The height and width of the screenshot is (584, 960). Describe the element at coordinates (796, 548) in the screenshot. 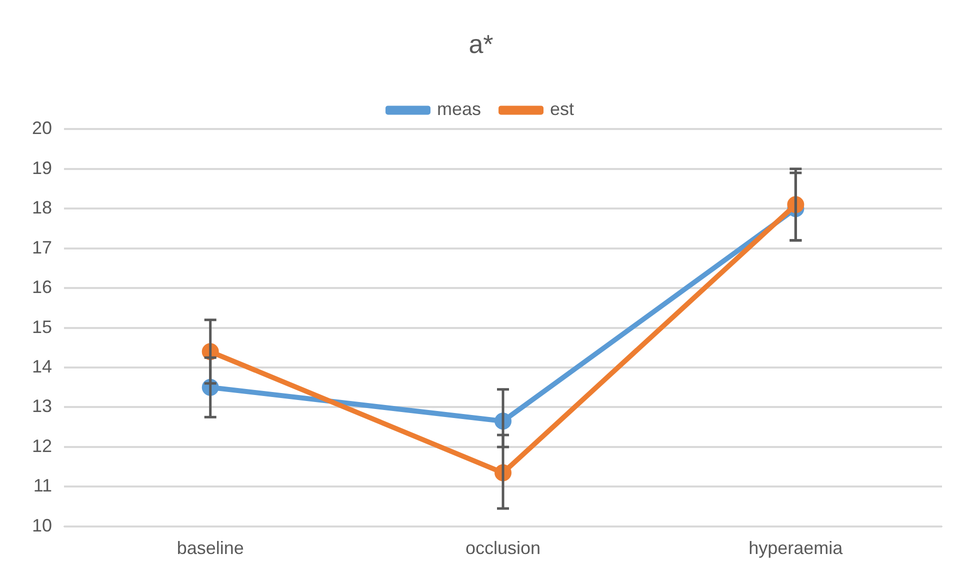

I see `x-tick-label: hyperaemia` at that location.